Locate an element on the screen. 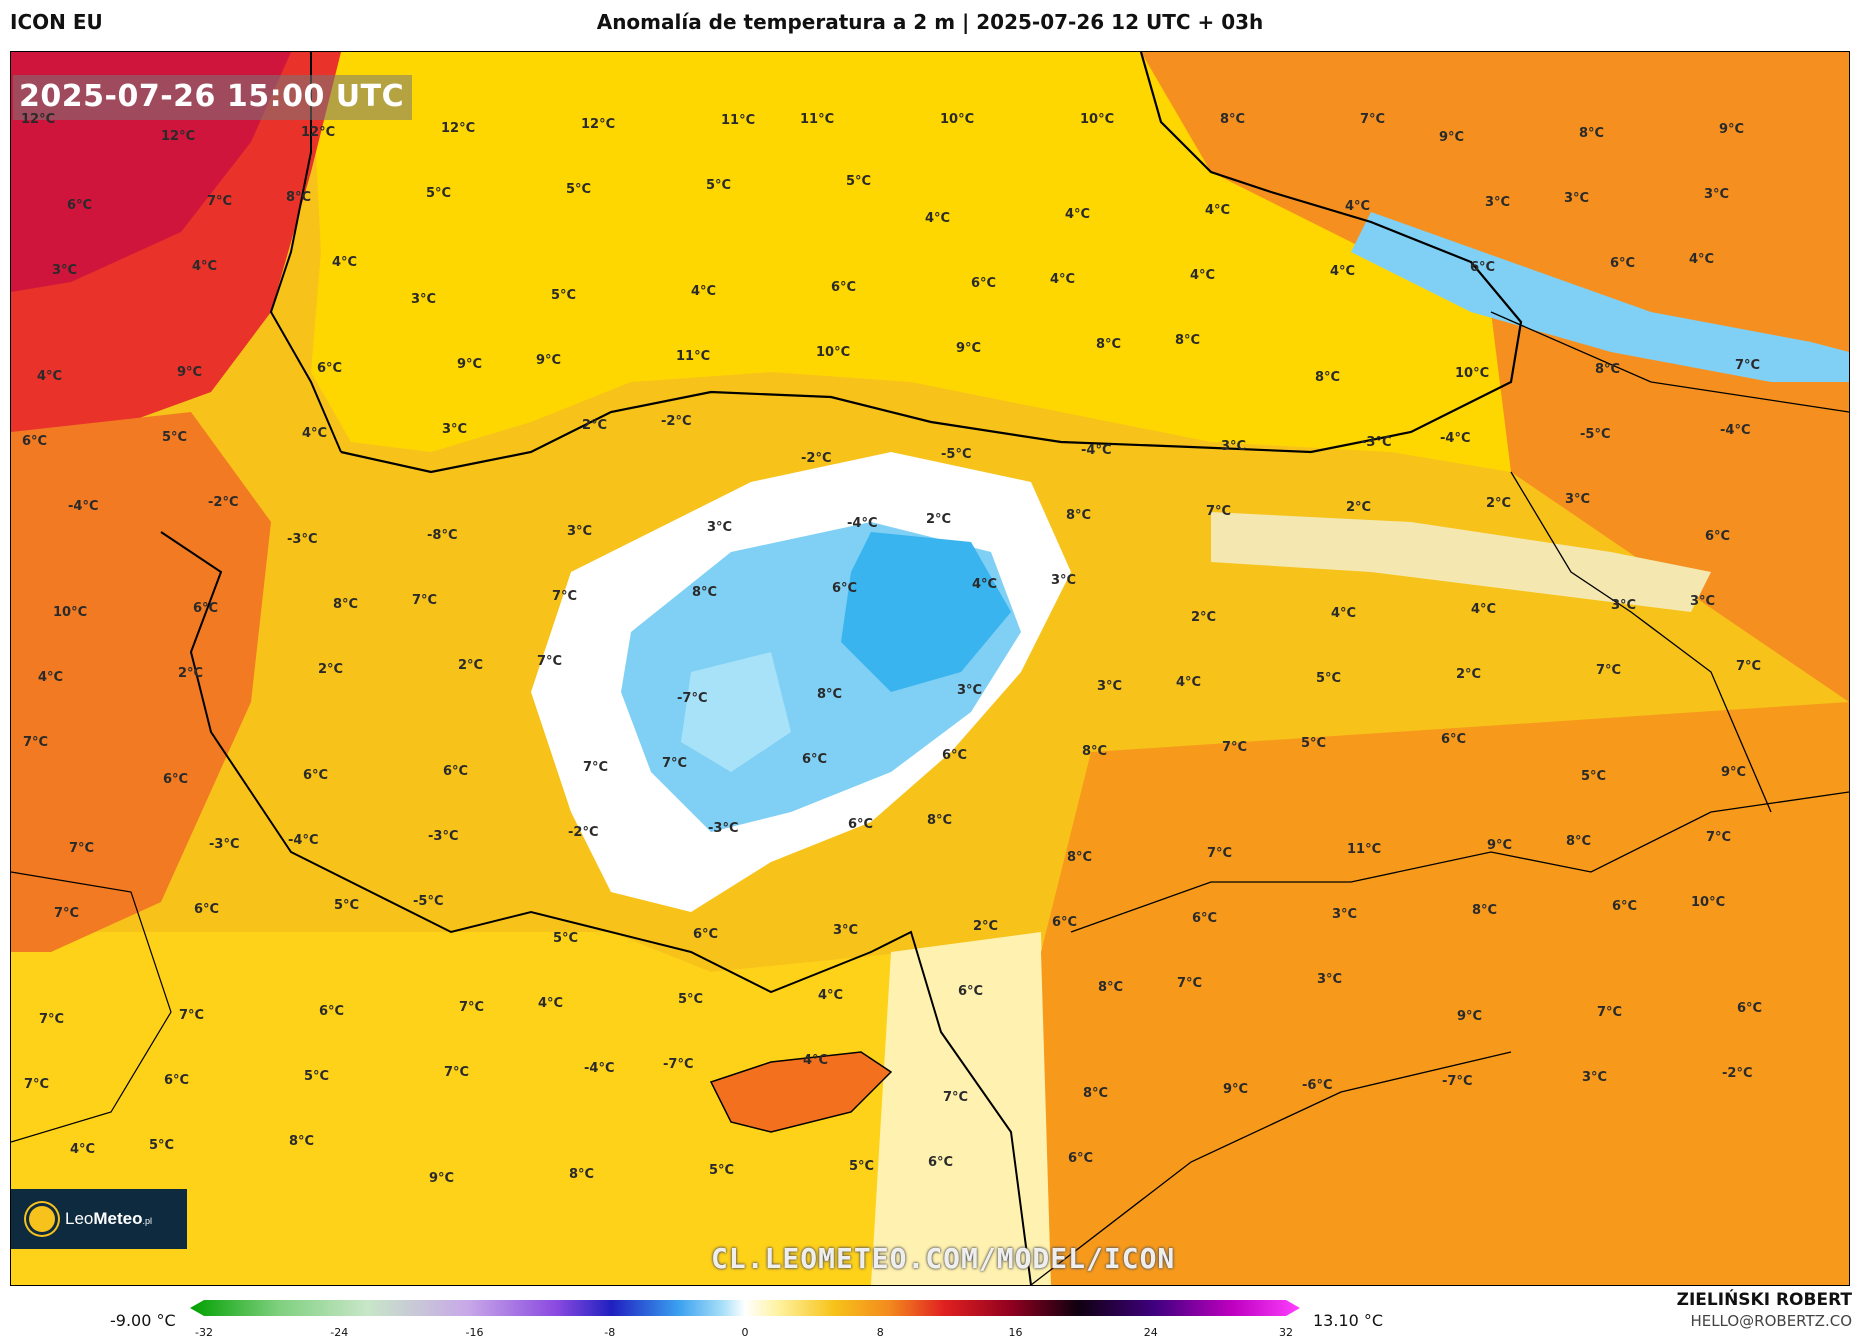 The image size is (1860, 1339). colorbar-tick-label: -32 is located at coordinates (204, 1332).